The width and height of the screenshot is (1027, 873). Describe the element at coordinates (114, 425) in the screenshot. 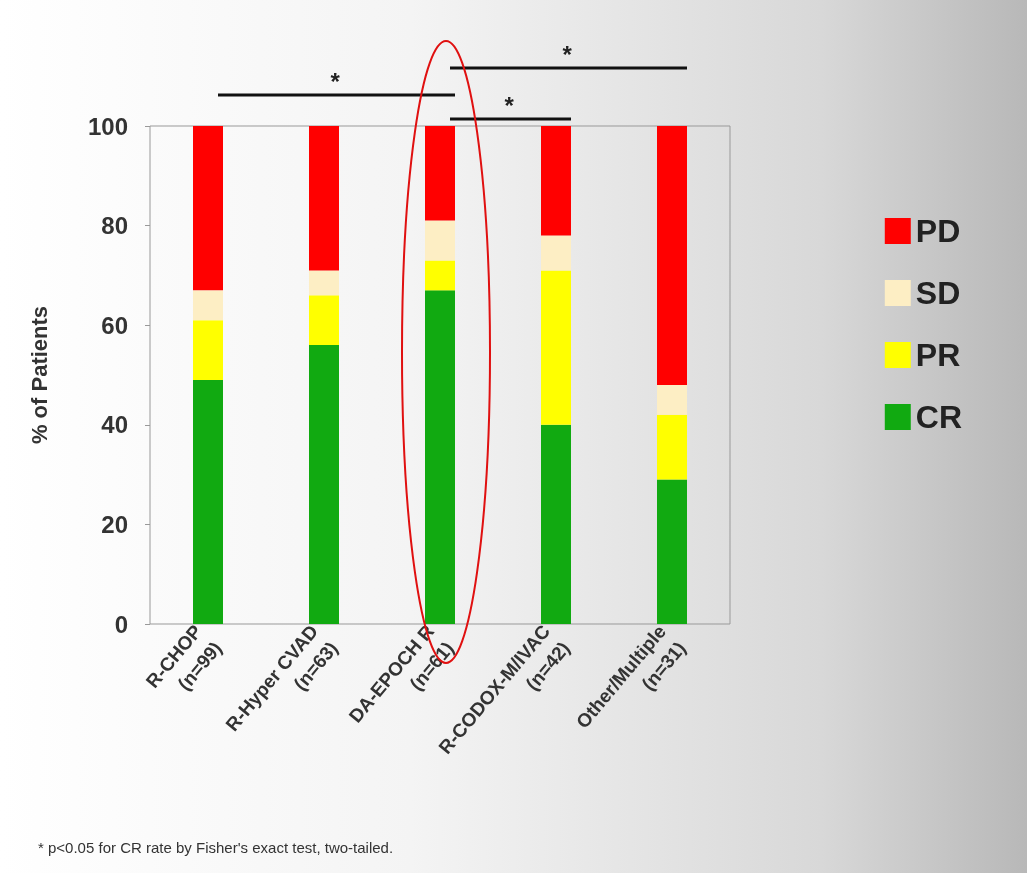

I see `y-tick-label: 40` at that location.